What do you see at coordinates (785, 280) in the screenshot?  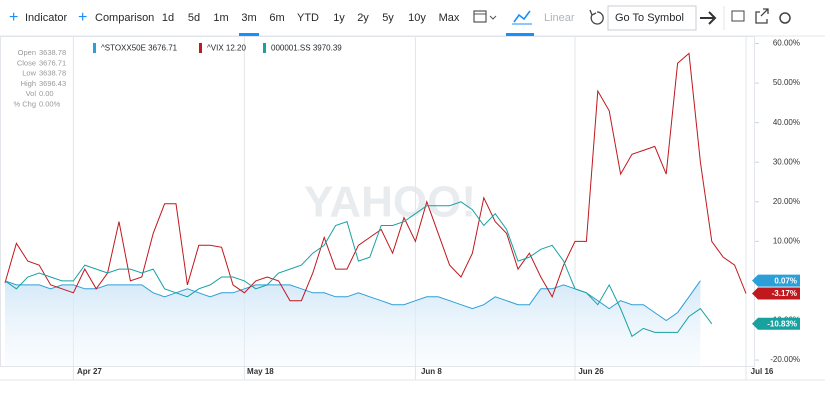 I see `end-label: 0.07%` at bounding box center [785, 280].